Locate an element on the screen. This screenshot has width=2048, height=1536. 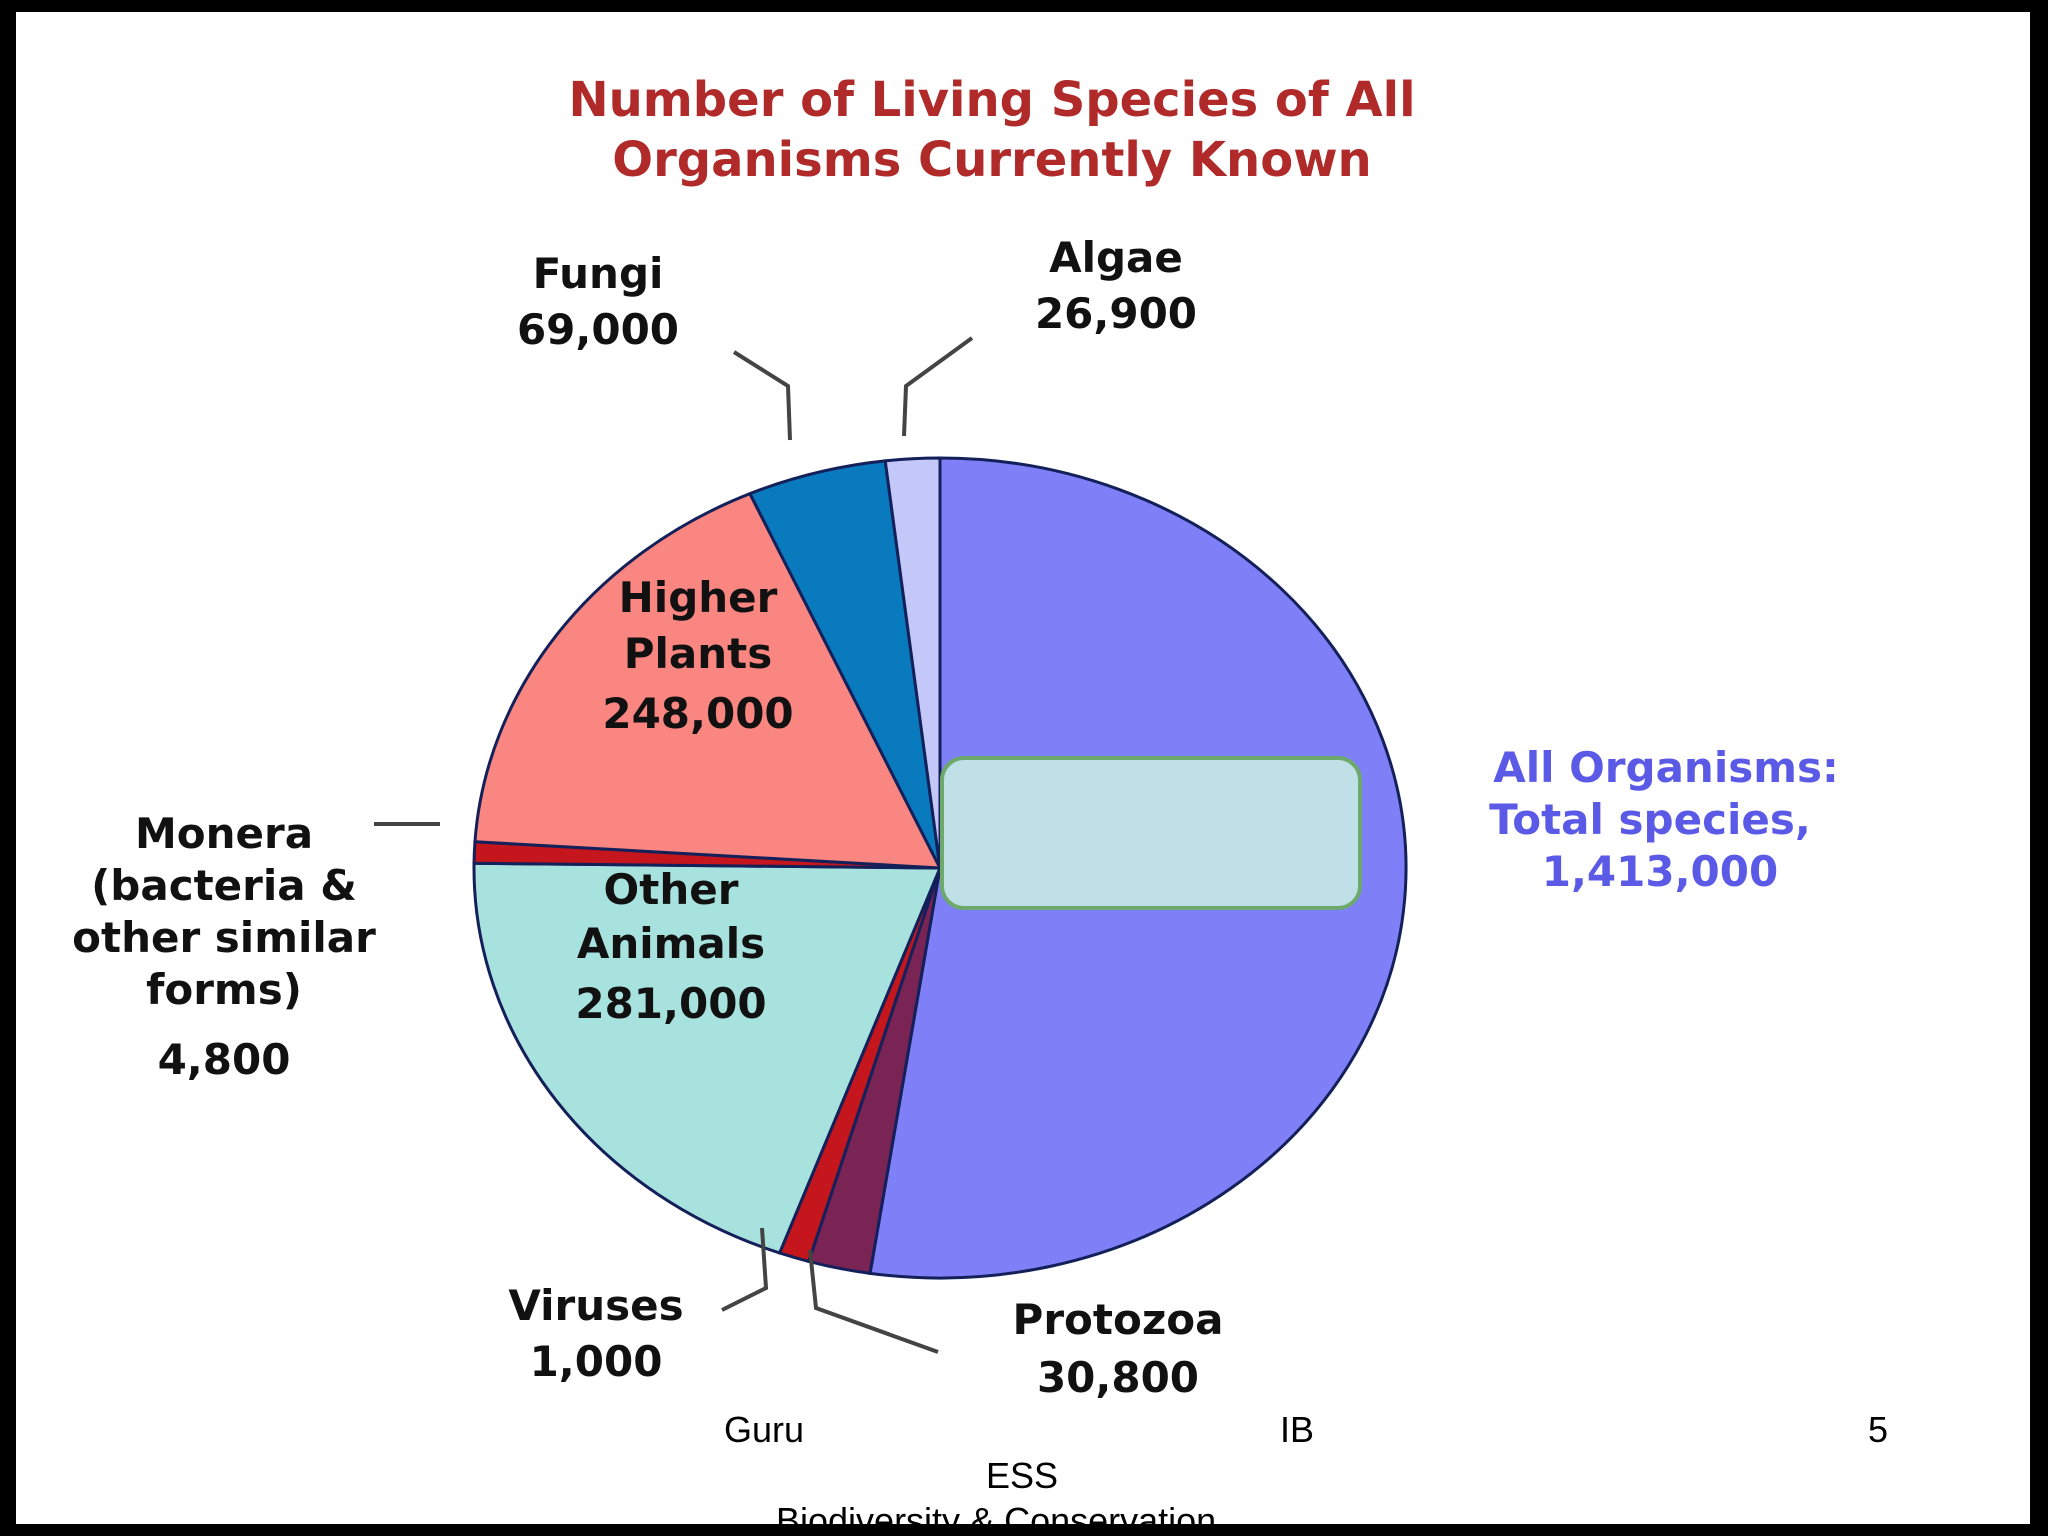
label-viruses-value: 1,000 is located at coordinates (596, 1361).